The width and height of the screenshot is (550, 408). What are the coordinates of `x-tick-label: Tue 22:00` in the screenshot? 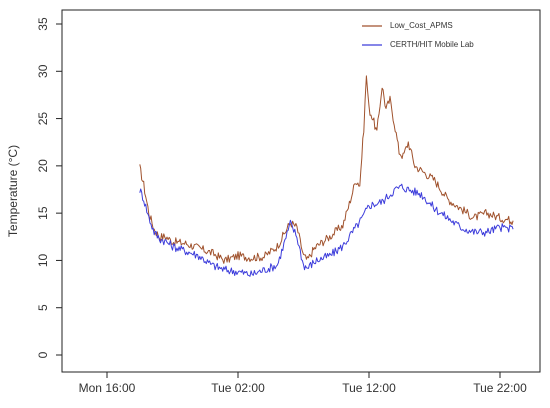 It's located at (500, 388).